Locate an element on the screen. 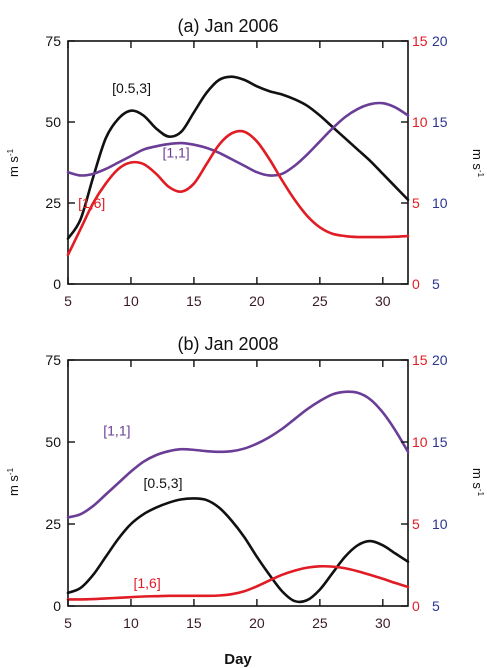  panel-b-annotations: [1,1] [0.5,3] [1,6] is located at coordinates (142, 506).